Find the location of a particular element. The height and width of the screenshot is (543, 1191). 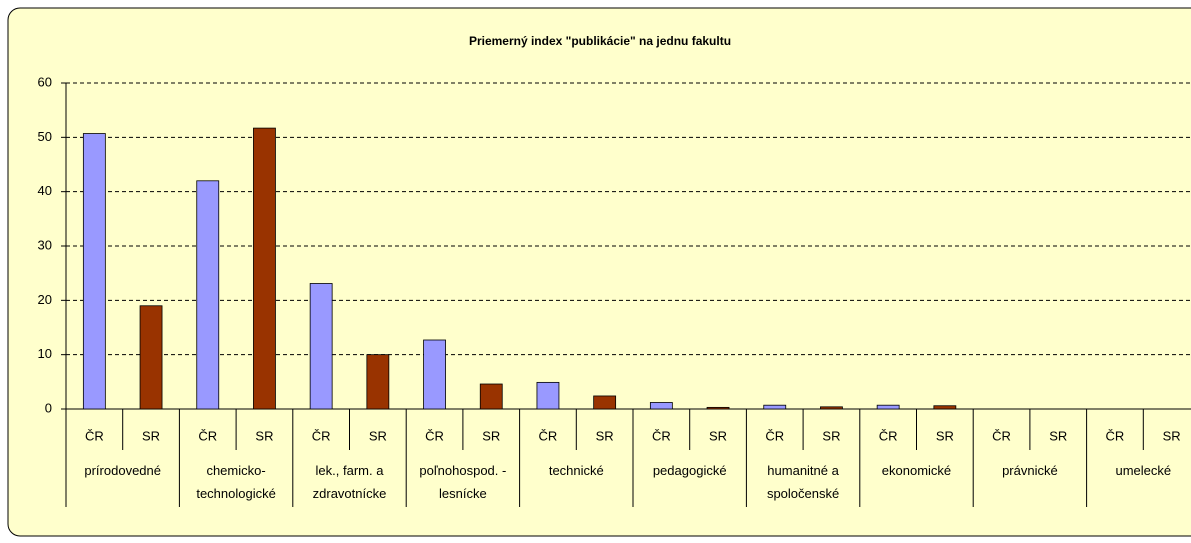

x-tick-label: umelecké is located at coordinates (1143, 470).